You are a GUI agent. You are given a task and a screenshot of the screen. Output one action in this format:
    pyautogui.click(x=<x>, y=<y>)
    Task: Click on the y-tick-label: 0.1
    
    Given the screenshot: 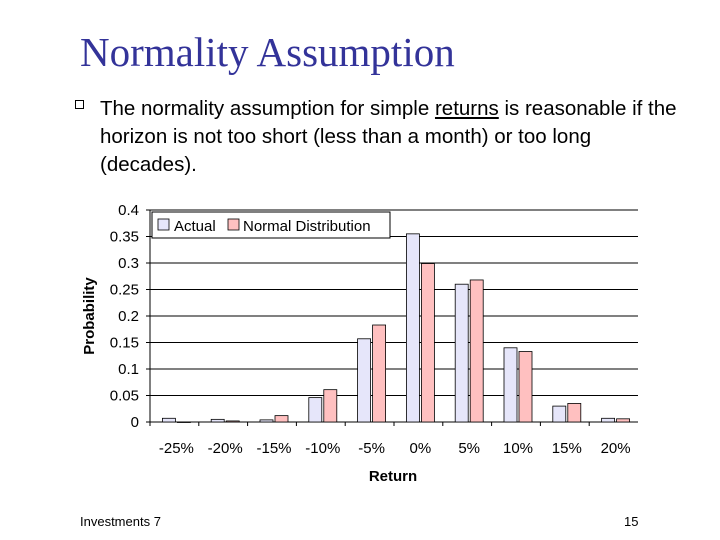 What is the action you would take?
    pyautogui.click(x=128, y=369)
    